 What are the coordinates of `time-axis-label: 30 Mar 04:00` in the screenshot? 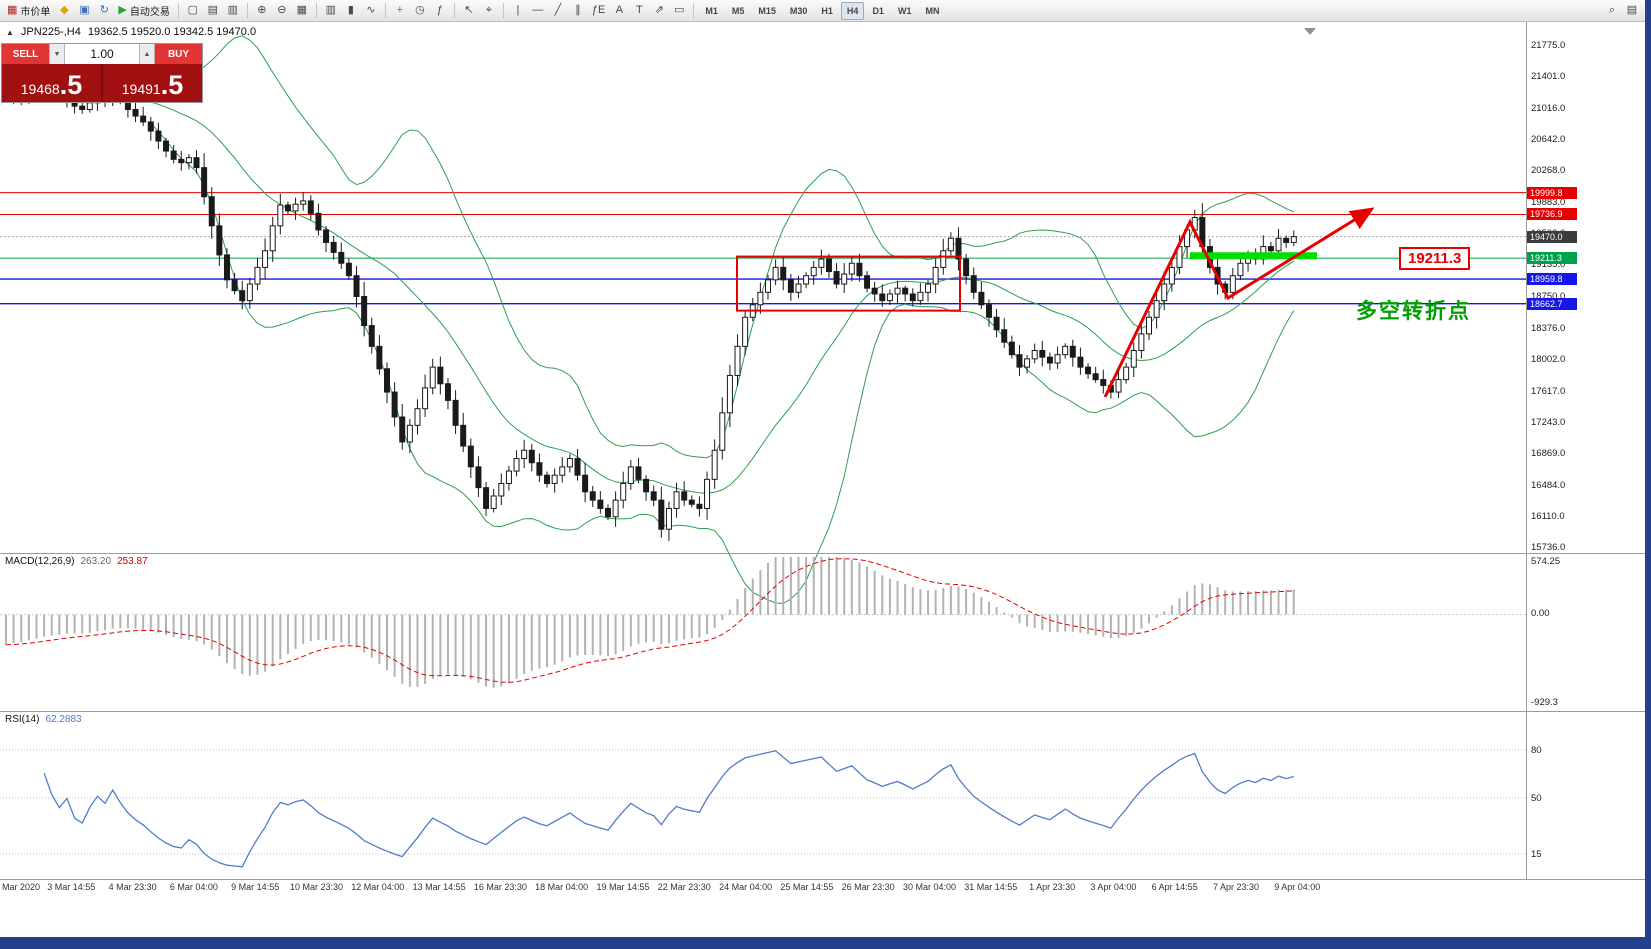 It's located at (929, 887).